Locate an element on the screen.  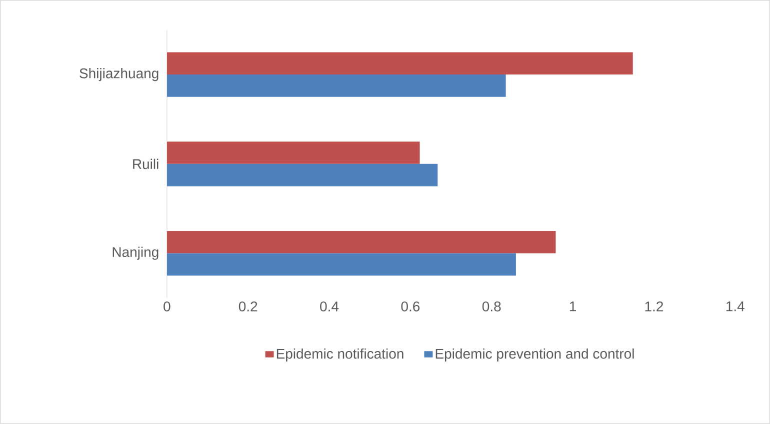
x-tick-label: 0.8 is located at coordinates (491, 307).